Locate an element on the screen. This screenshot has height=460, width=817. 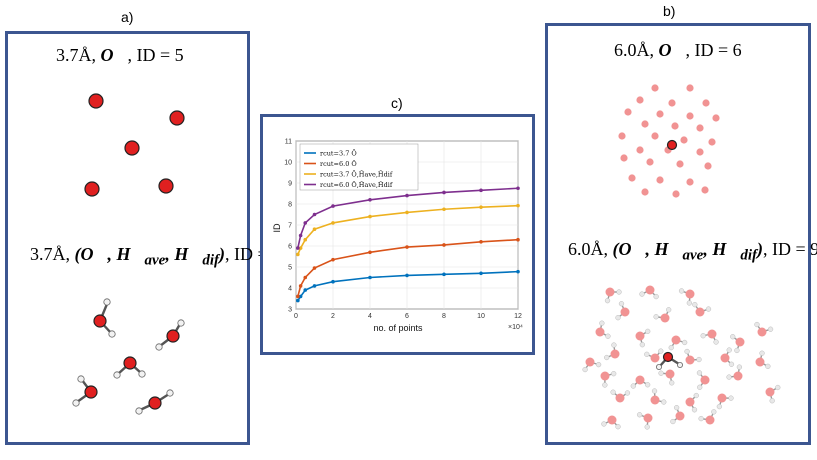
x-tick-labels: 0 2 4 6 8 10 12 is located at coordinates (408, 316).